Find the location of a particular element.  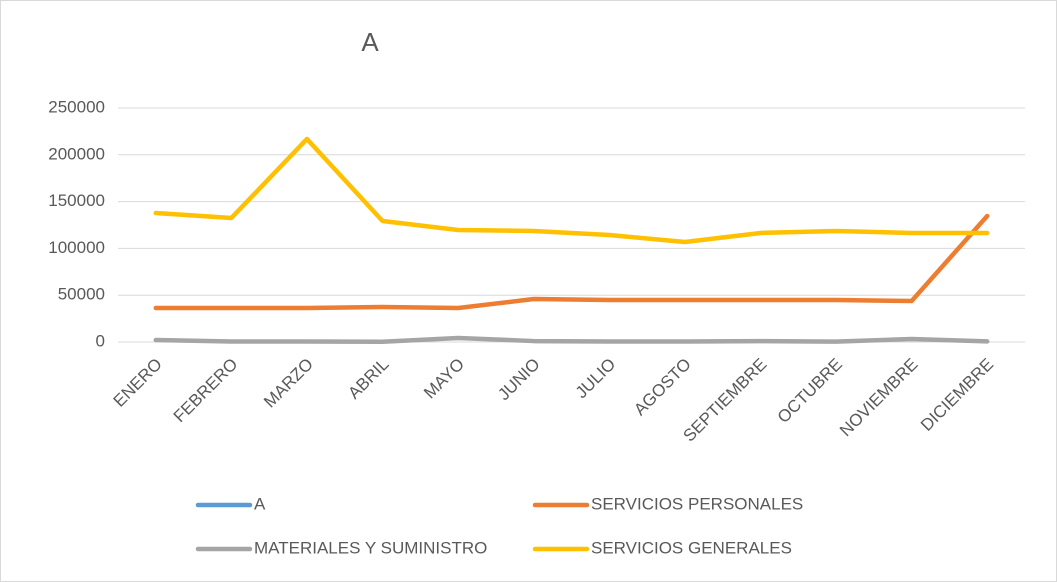

y-tick-label: 0 is located at coordinates (100, 340).